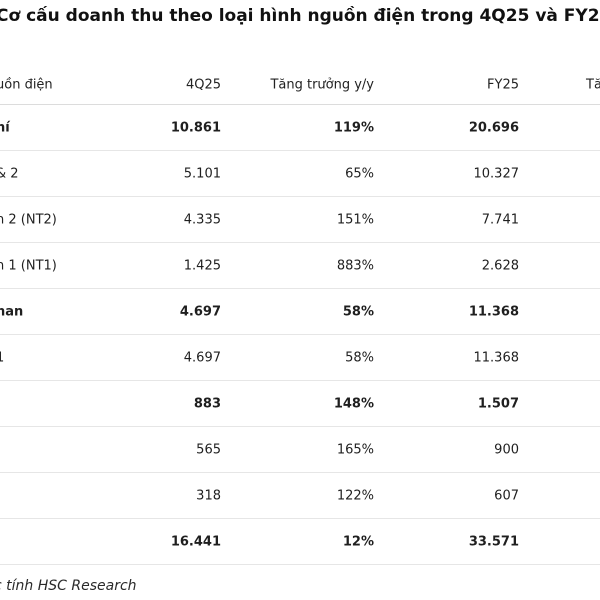 Image resolution: width=600 pixels, height=600 pixels. Describe the element at coordinates (28, 265) in the screenshot. I see `row-name: h 1 (NT1)` at that location.